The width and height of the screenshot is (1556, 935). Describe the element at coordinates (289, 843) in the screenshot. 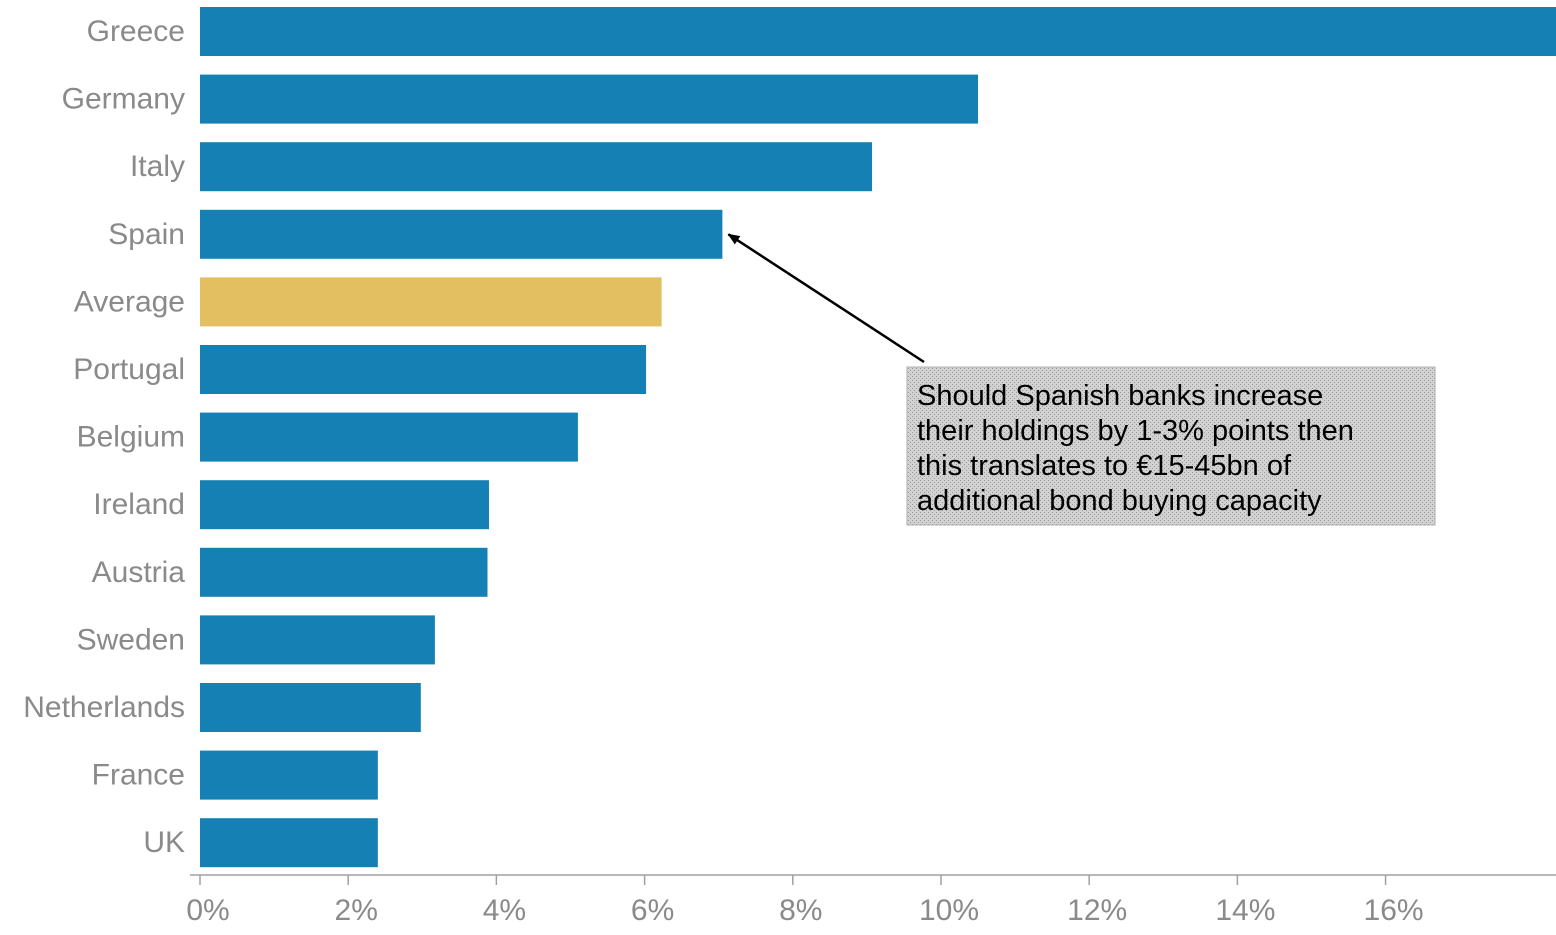

I see `bar-uk` at that location.